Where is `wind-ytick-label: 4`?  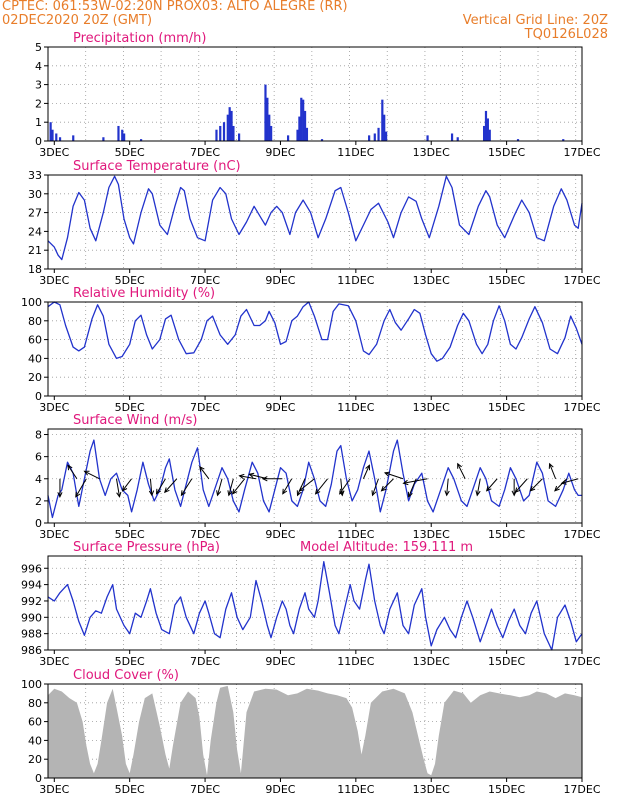
wind-ytick-label: 4 is located at coordinates (38, 479).